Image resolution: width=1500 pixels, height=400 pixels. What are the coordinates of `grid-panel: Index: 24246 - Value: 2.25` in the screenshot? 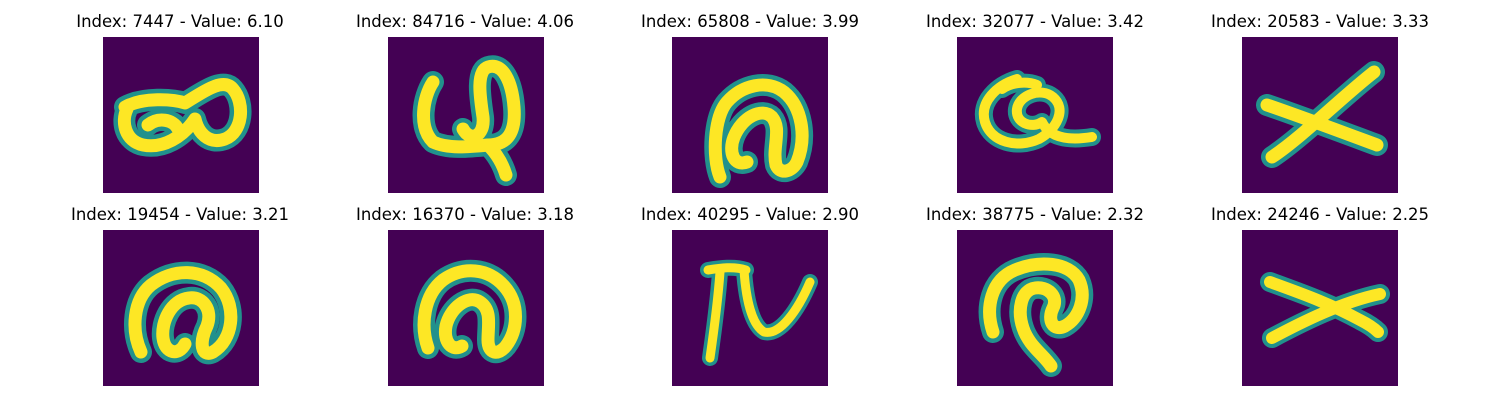 It's located at (1320, 289).